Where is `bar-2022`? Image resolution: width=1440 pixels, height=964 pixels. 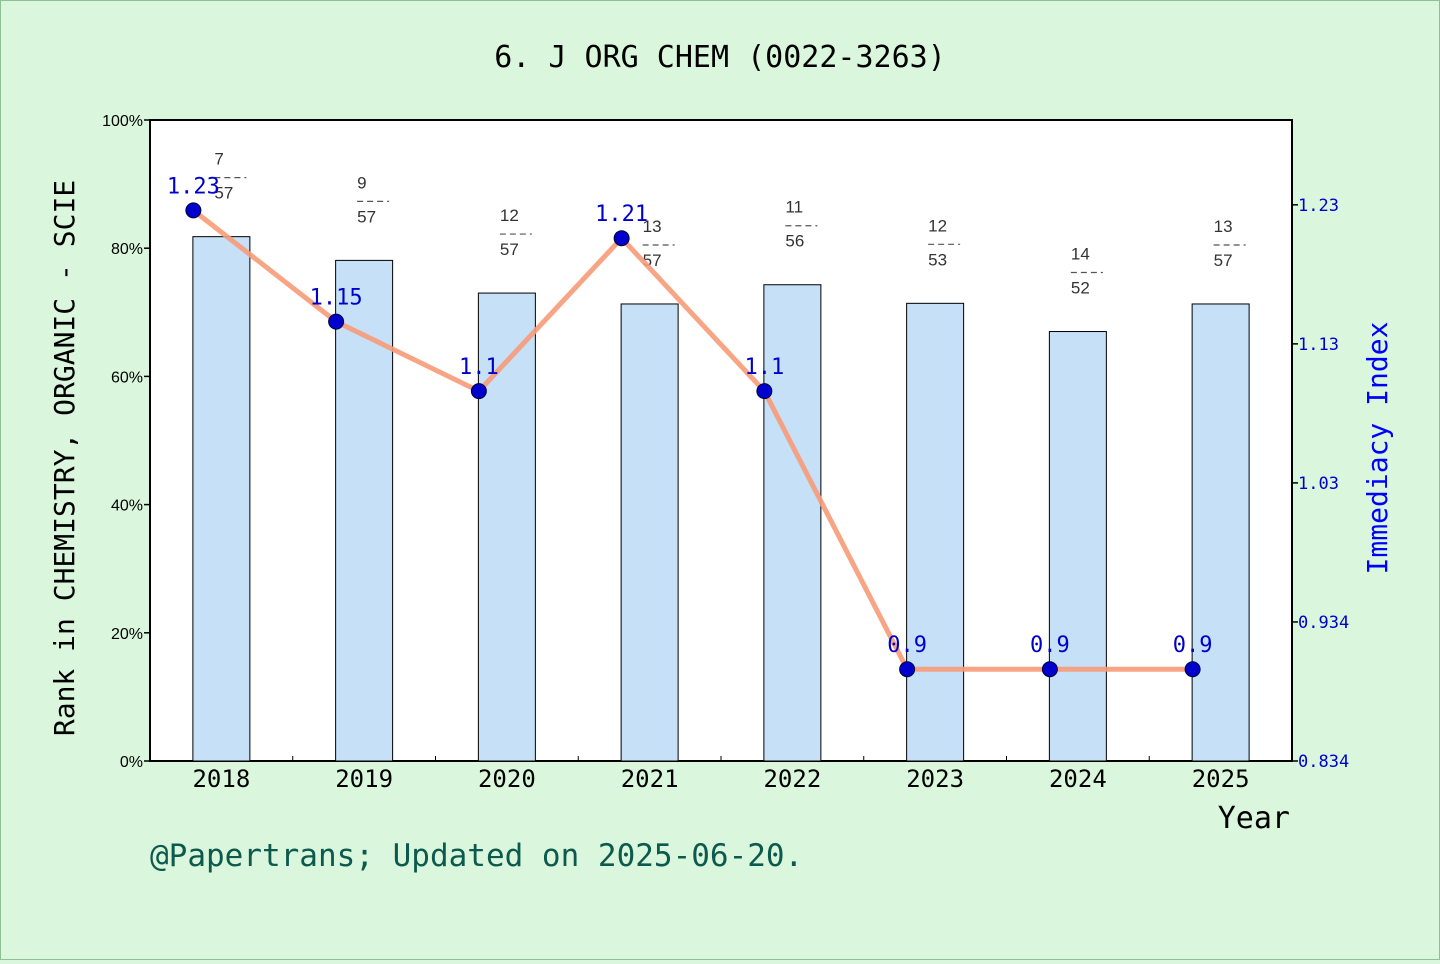
bar-2022 is located at coordinates (792, 523).